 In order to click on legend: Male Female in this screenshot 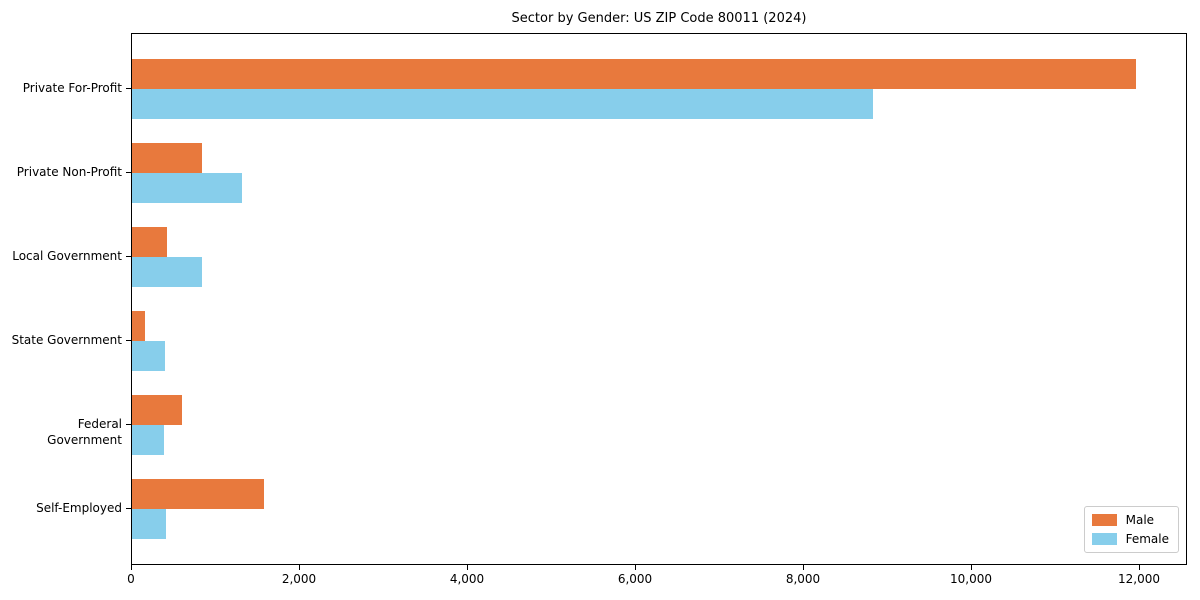, I will do `click(1131, 529)`.